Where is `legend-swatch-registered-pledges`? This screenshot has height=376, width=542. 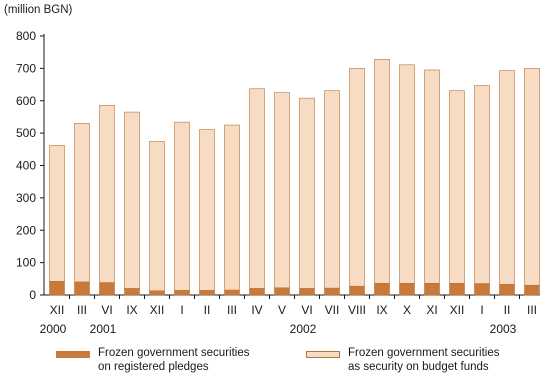
legend-swatch-registered-pledges is located at coordinates (73, 354).